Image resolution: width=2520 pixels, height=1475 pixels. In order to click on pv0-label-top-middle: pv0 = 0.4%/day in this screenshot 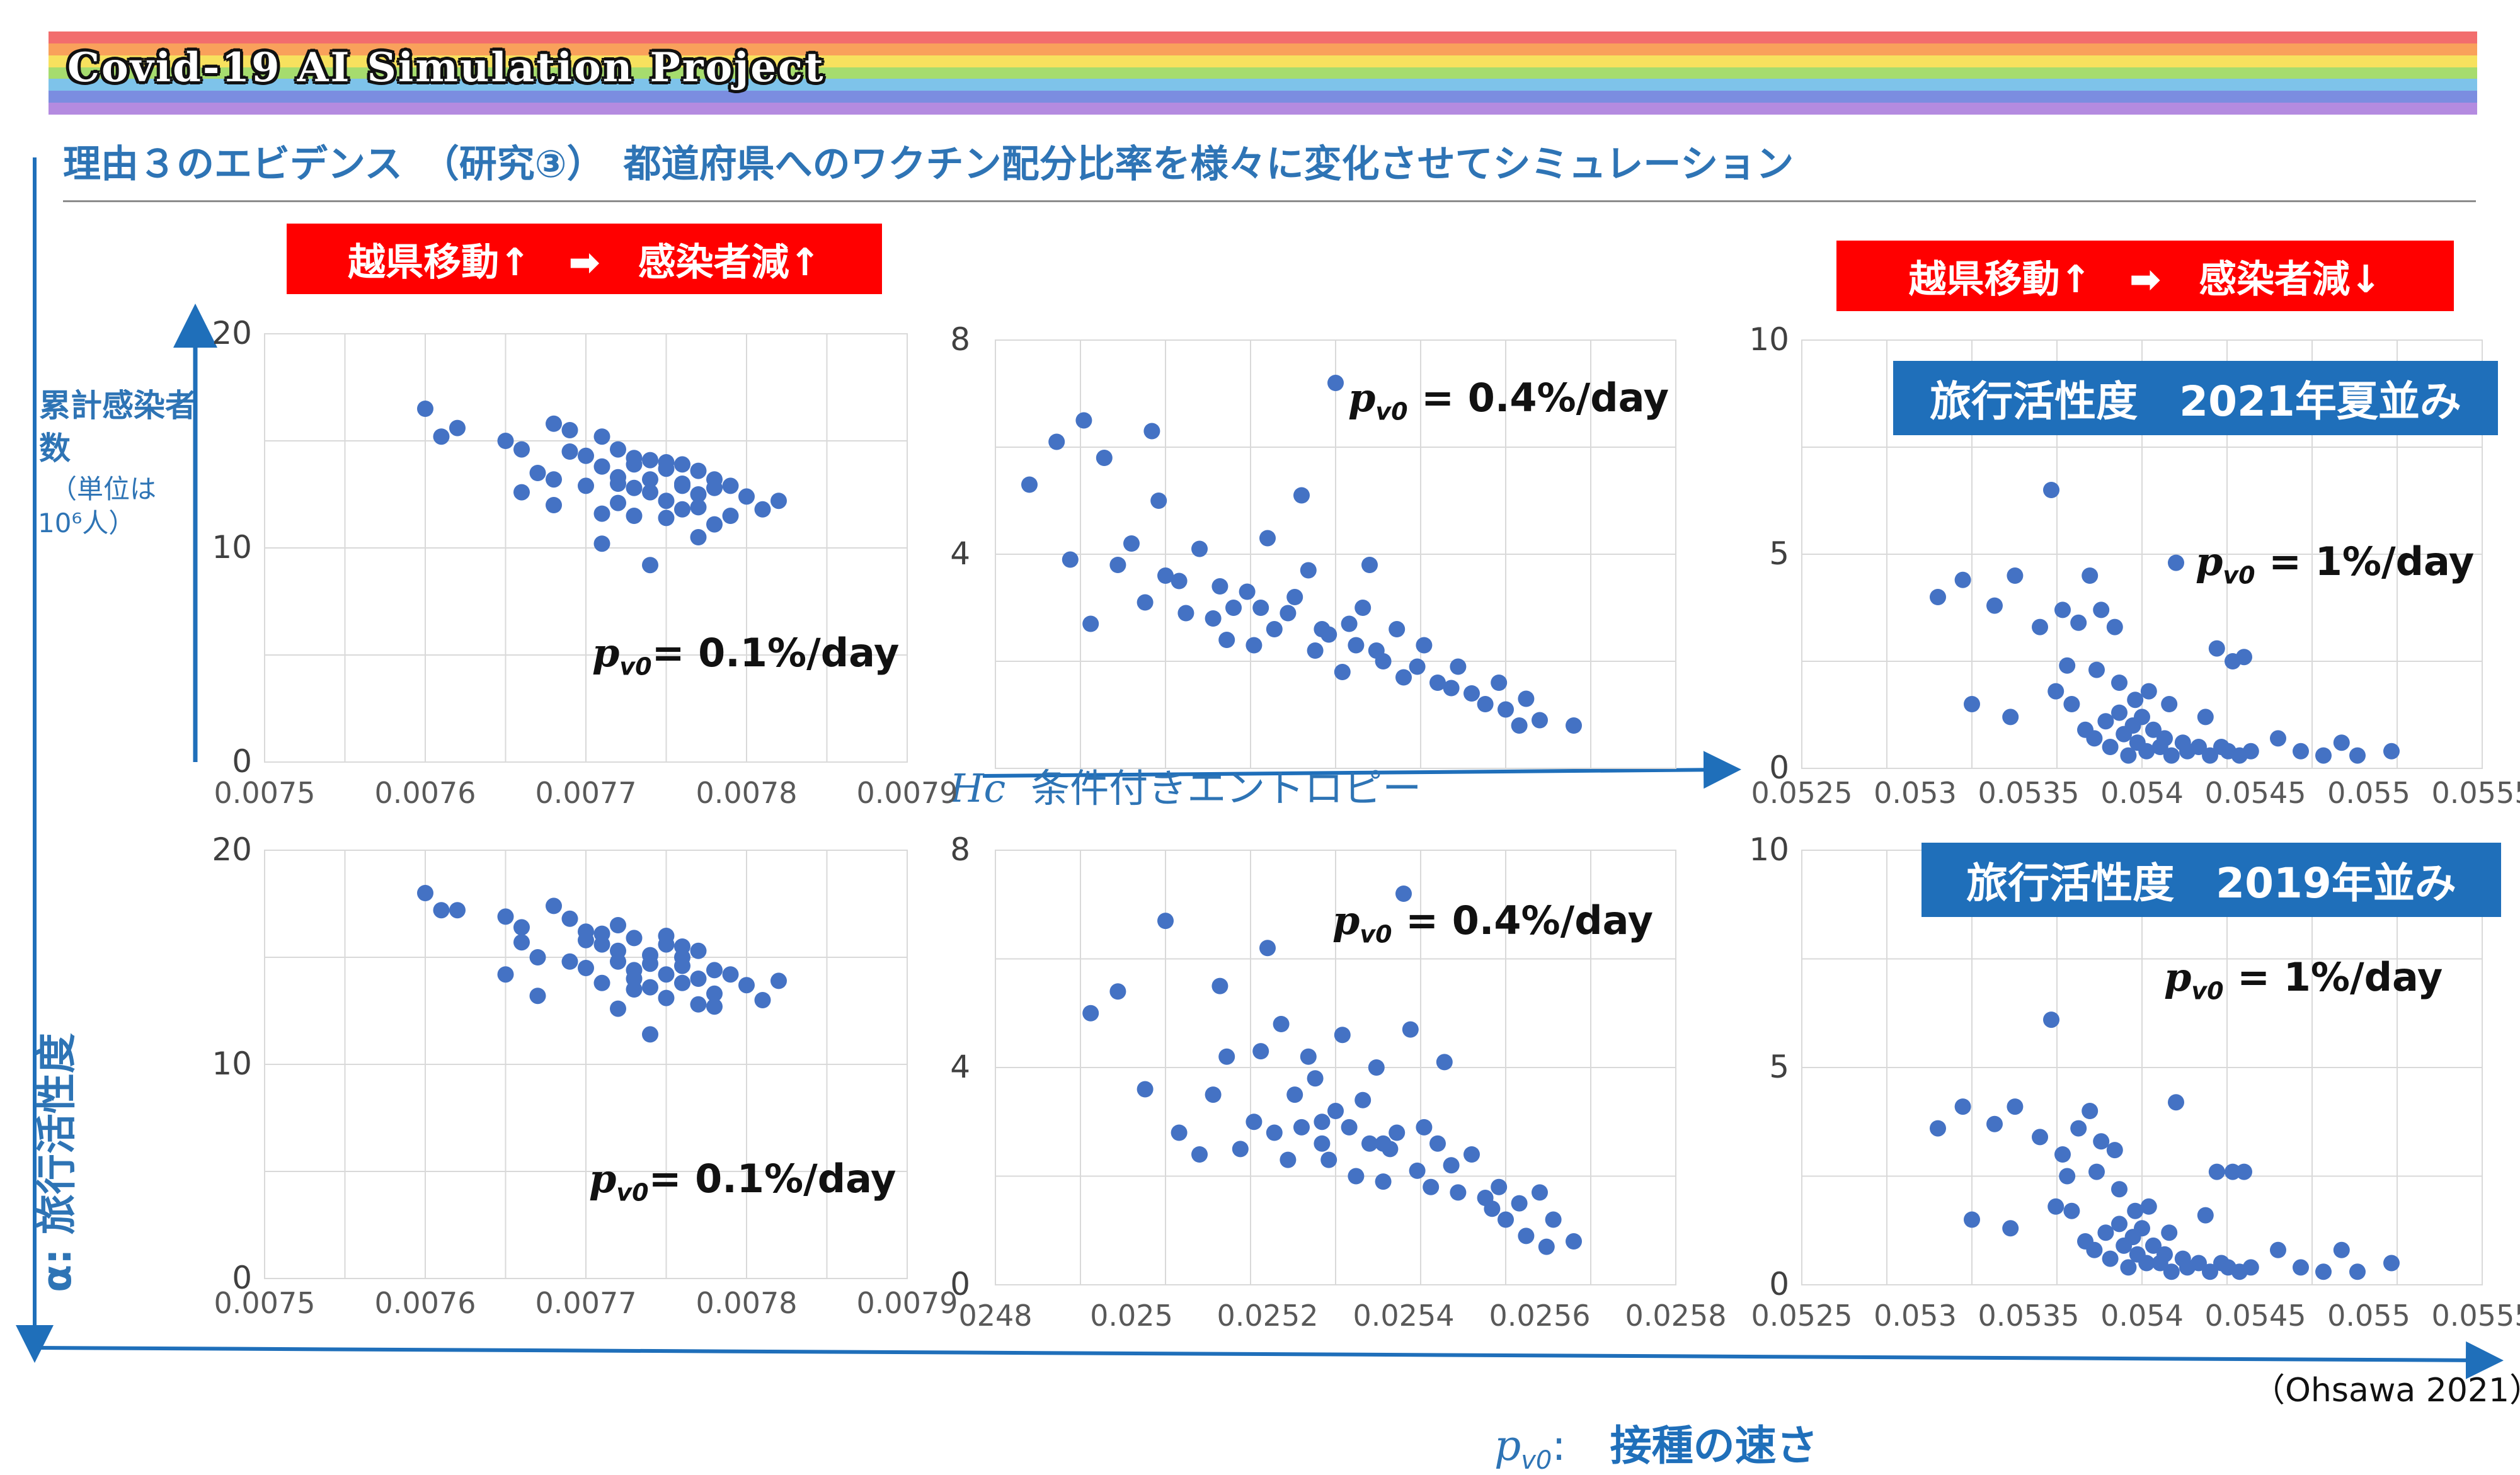, I will do `click(1508, 400)`.